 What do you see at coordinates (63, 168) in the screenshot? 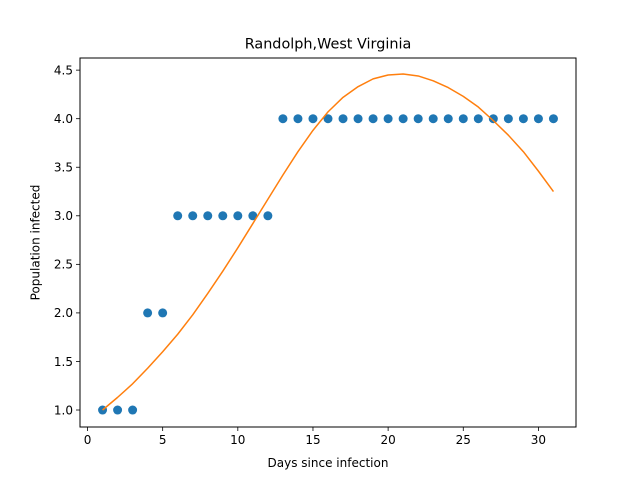
I see `y-tick-label: 3.5` at bounding box center [63, 168].